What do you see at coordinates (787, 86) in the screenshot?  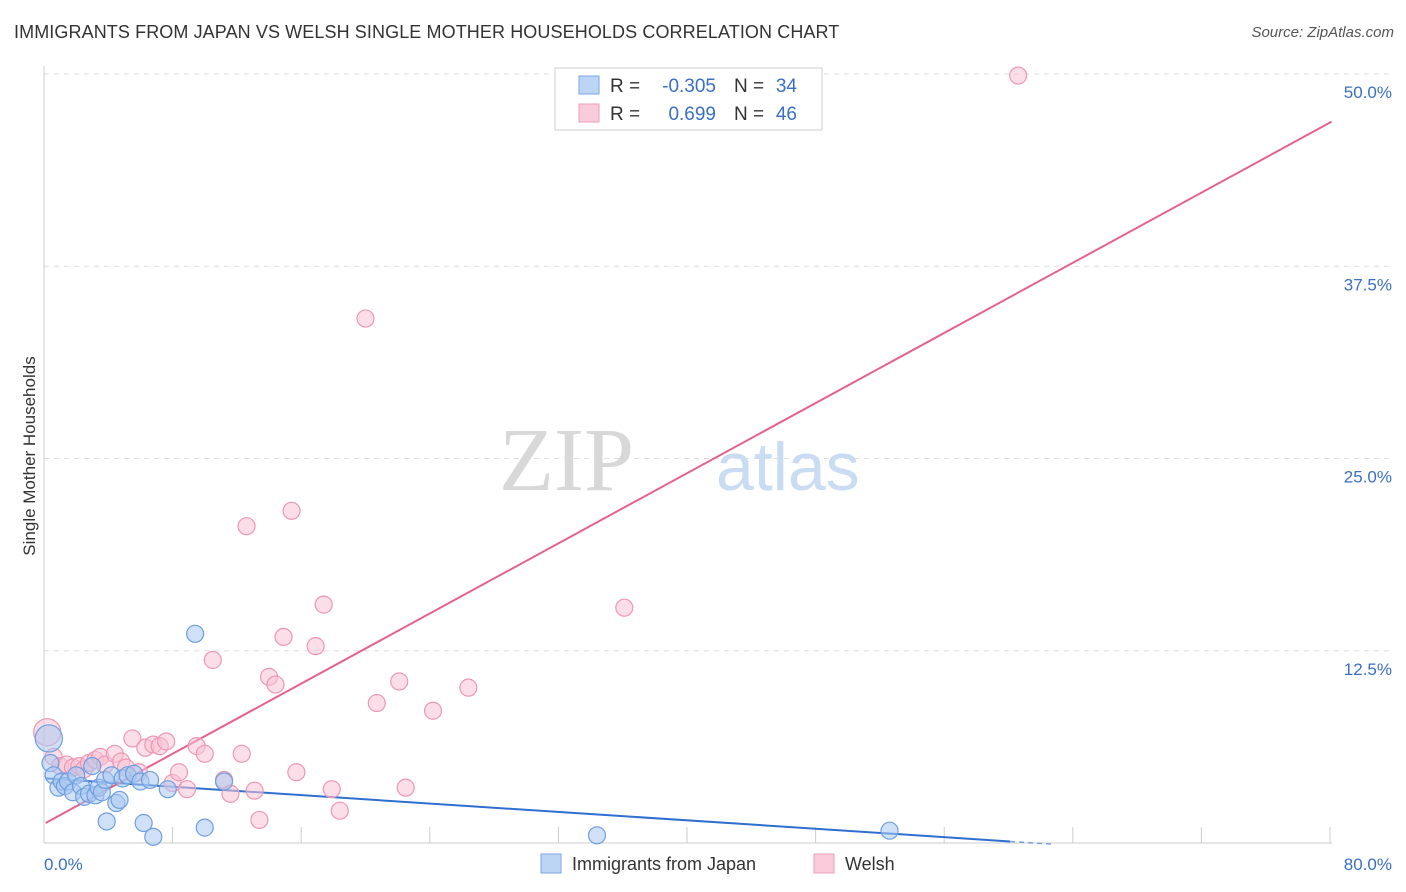 I see `legend-n-value-blue: 34` at bounding box center [787, 86].